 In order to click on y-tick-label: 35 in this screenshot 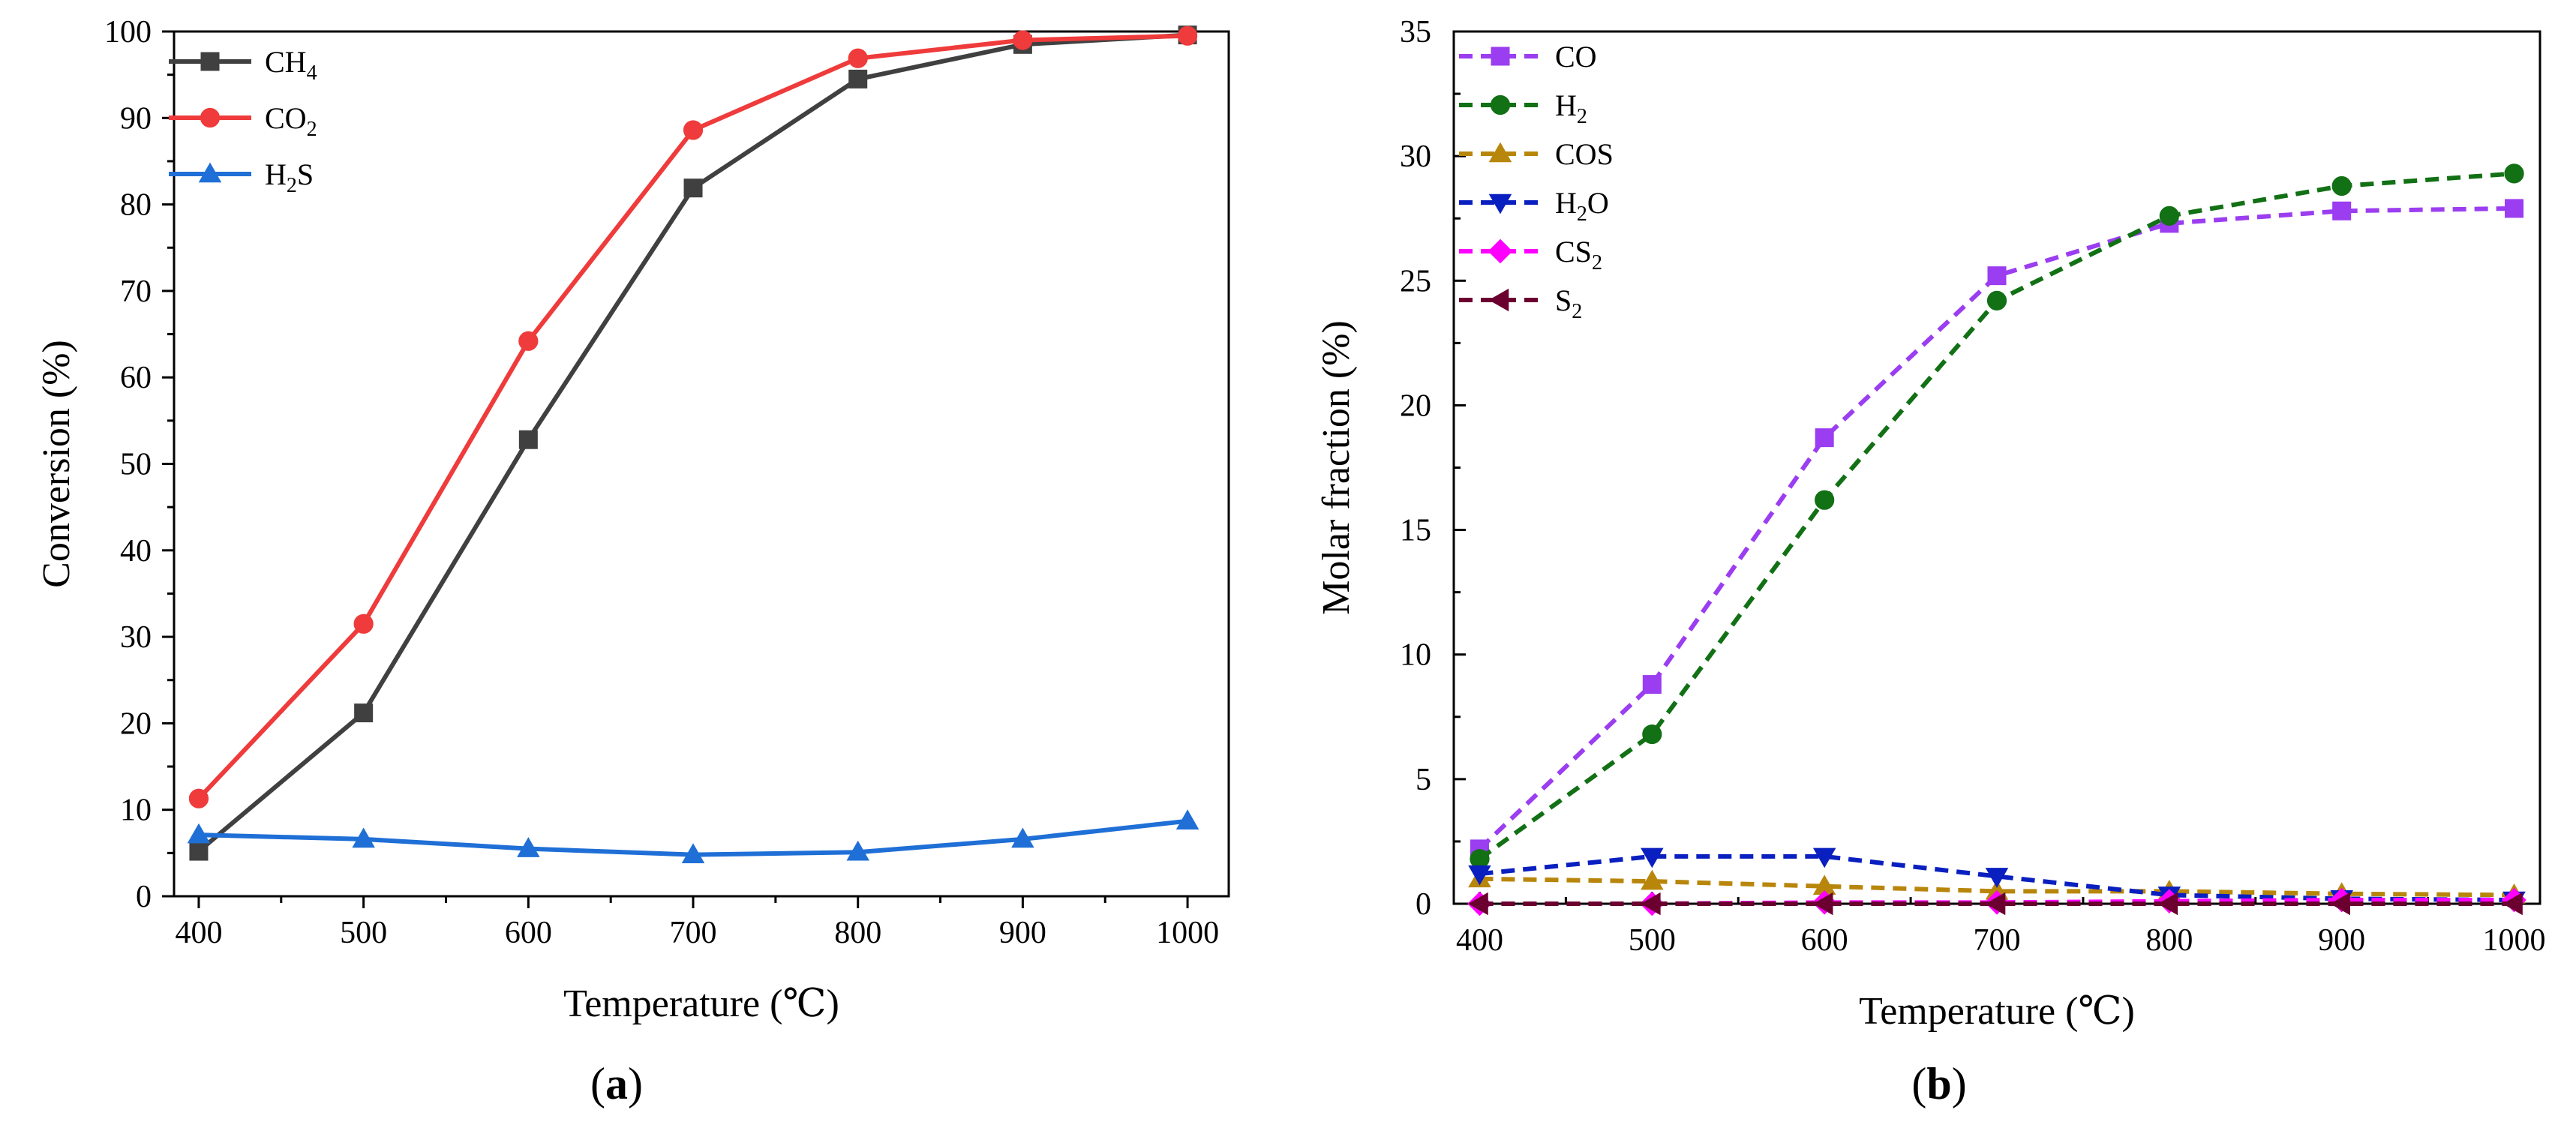, I will do `click(1415, 32)`.